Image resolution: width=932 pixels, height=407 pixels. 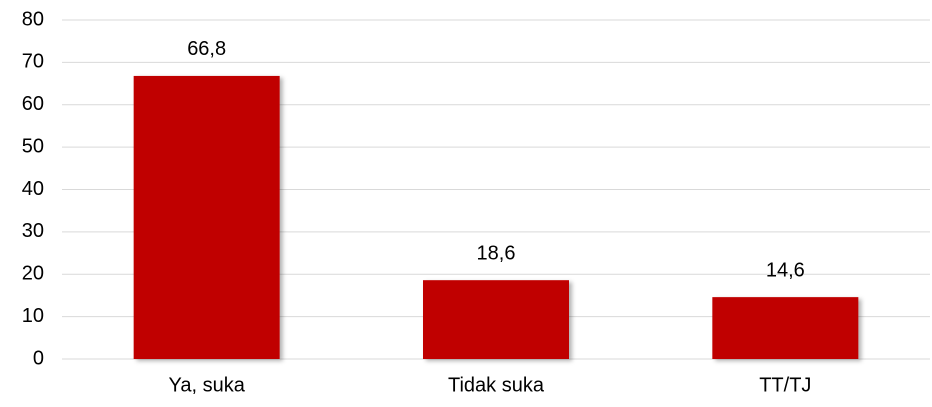 I want to click on y-tick-label: 50, so click(x=33, y=146).